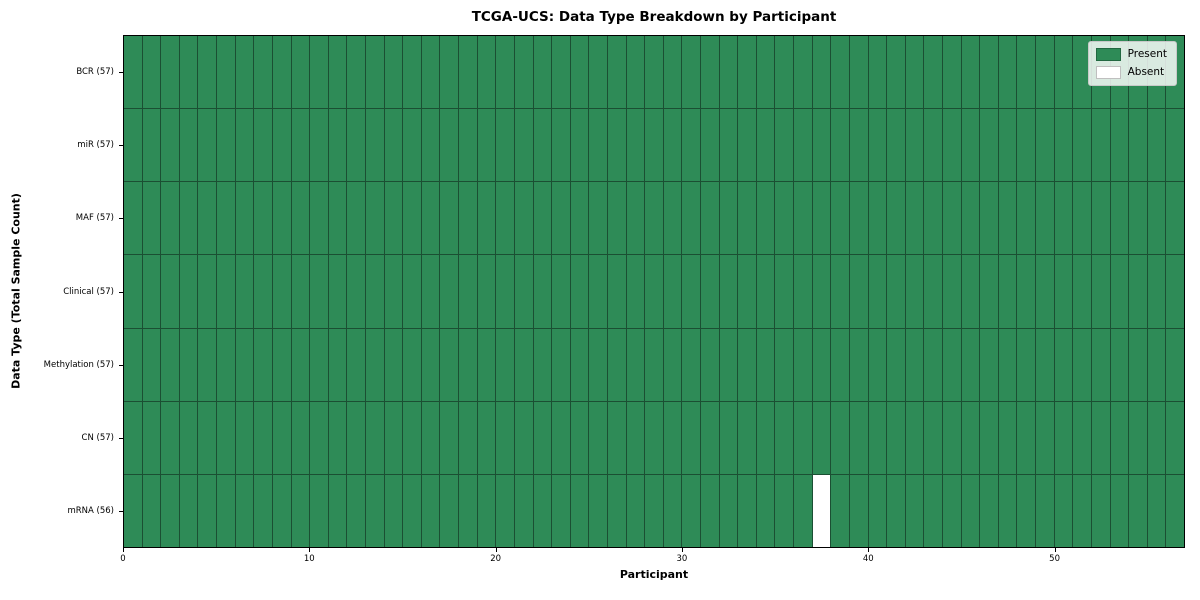  Describe the element at coordinates (868, 559) in the screenshot. I see `x-tick-label: 40` at that location.